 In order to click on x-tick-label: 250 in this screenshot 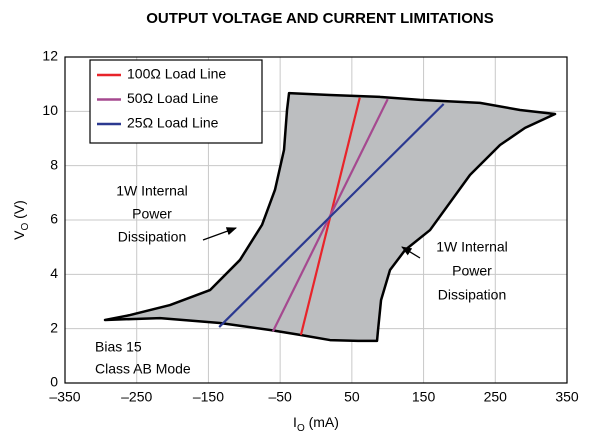, I will do `click(496, 397)`.